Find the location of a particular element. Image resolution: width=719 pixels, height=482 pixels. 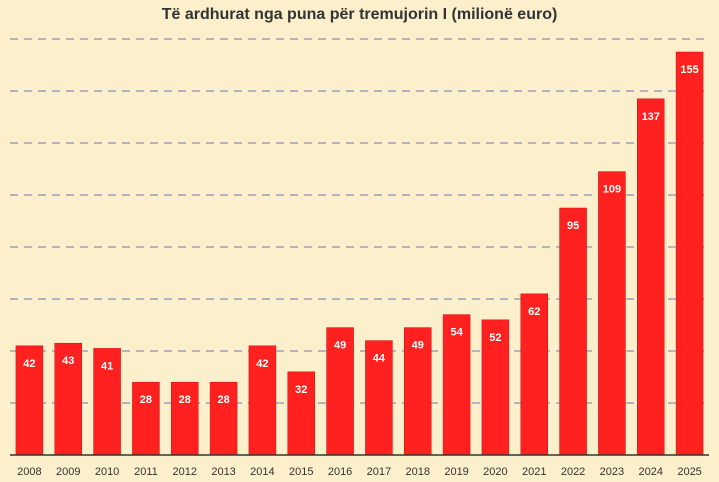

x-tick-label: 2016 is located at coordinates (340, 472).